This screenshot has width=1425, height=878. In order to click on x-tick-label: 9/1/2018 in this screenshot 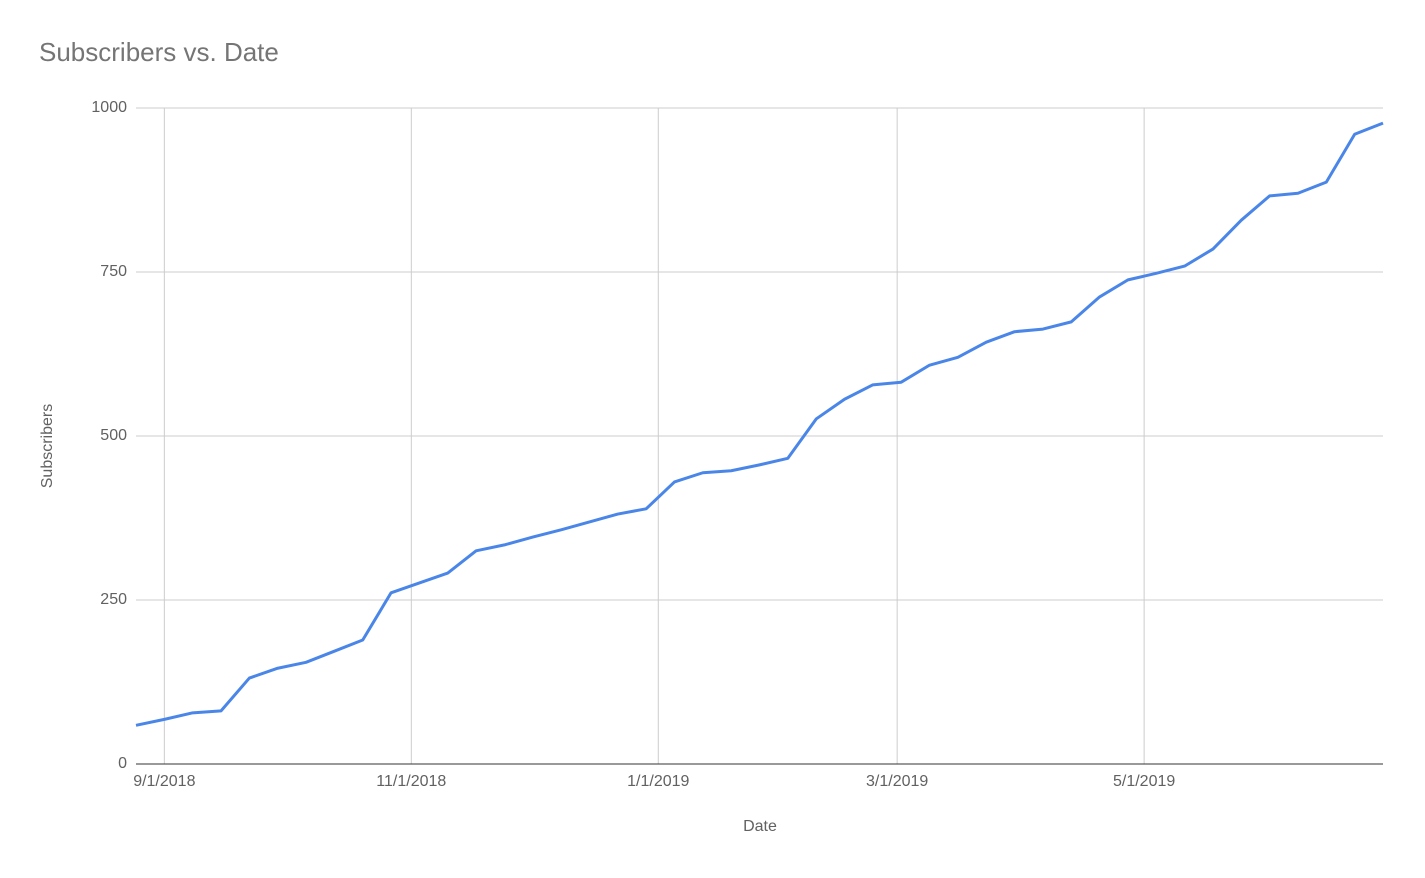, I will do `click(164, 781)`.